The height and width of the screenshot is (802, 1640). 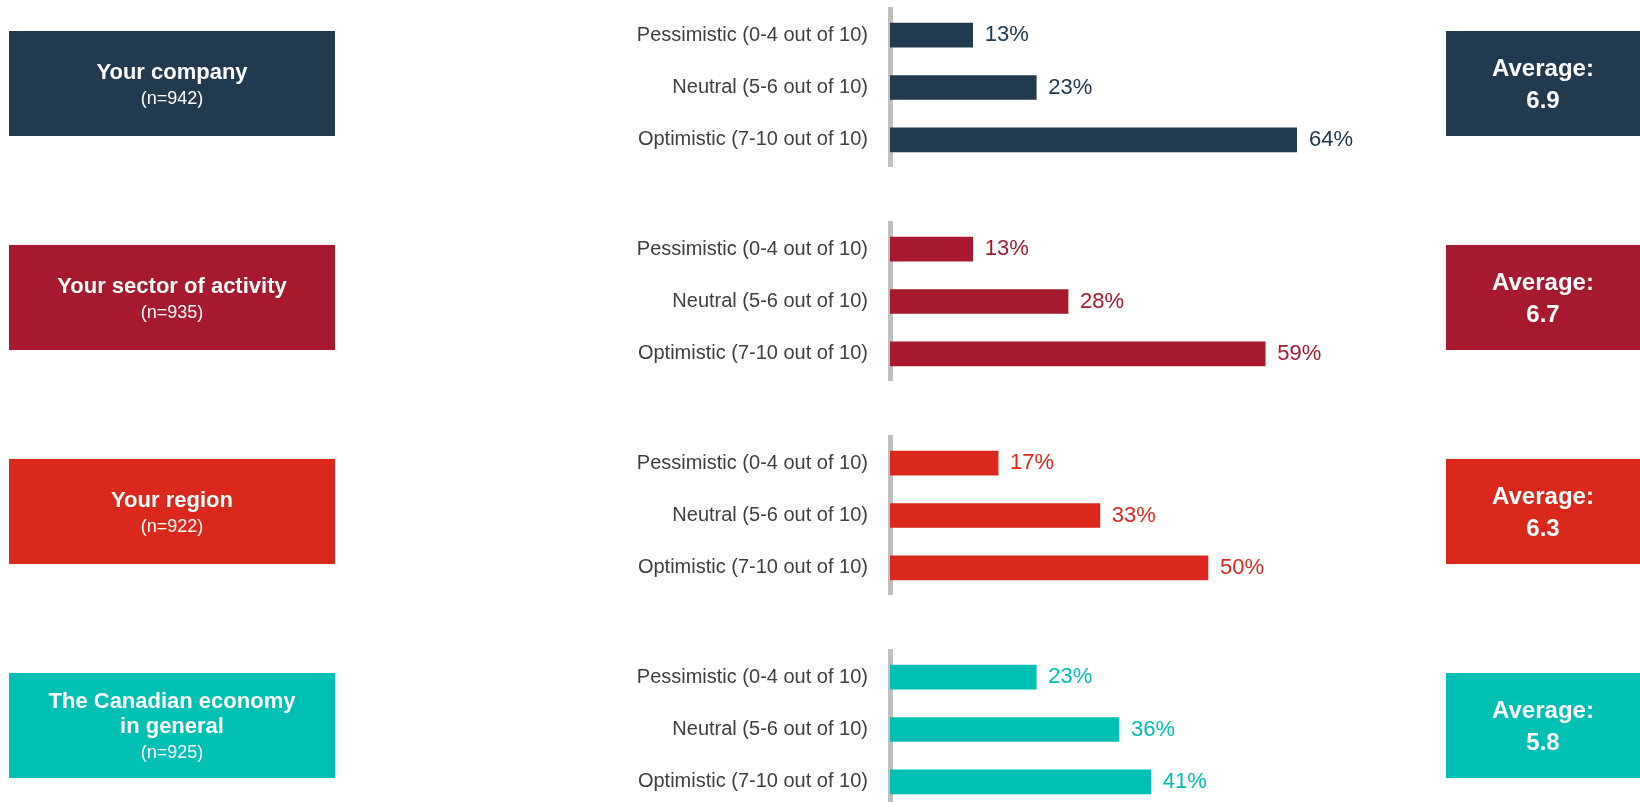 What do you see at coordinates (172, 752) in the screenshot?
I see `text: (n=925)` at bounding box center [172, 752].